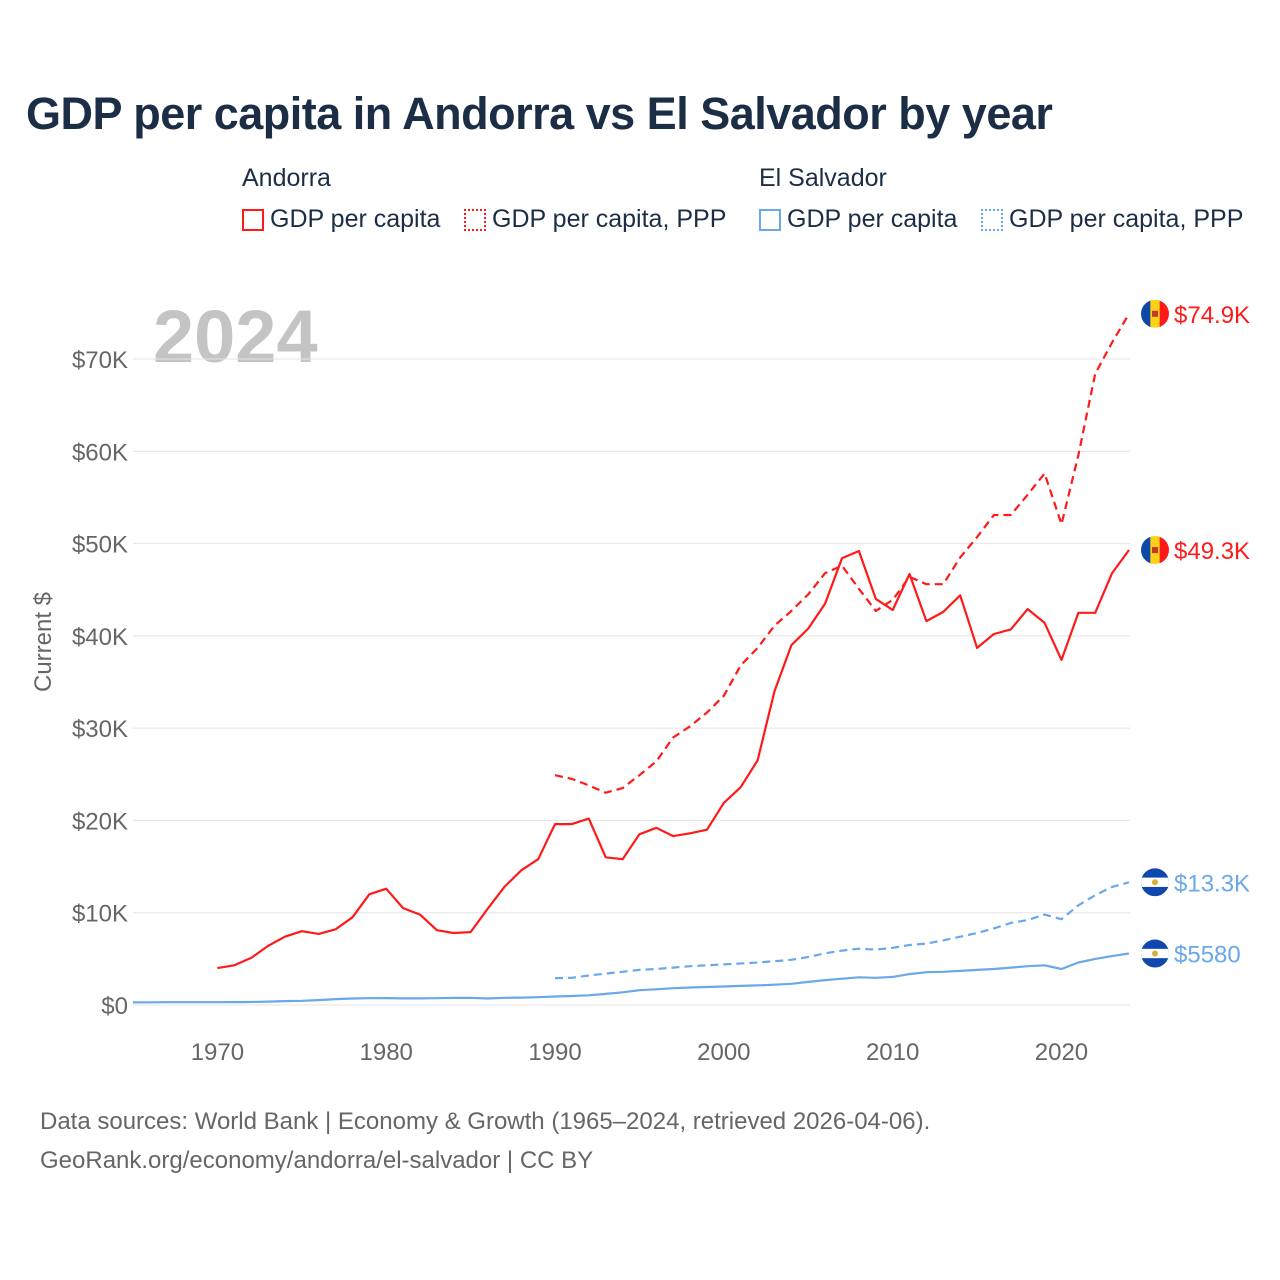 The width and height of the screenshot is (1280, 1280). What do you see at coordinates (100, 452) in the screenshot?
I see `y-tick-label: $60K` at bounding box center [100, 452].